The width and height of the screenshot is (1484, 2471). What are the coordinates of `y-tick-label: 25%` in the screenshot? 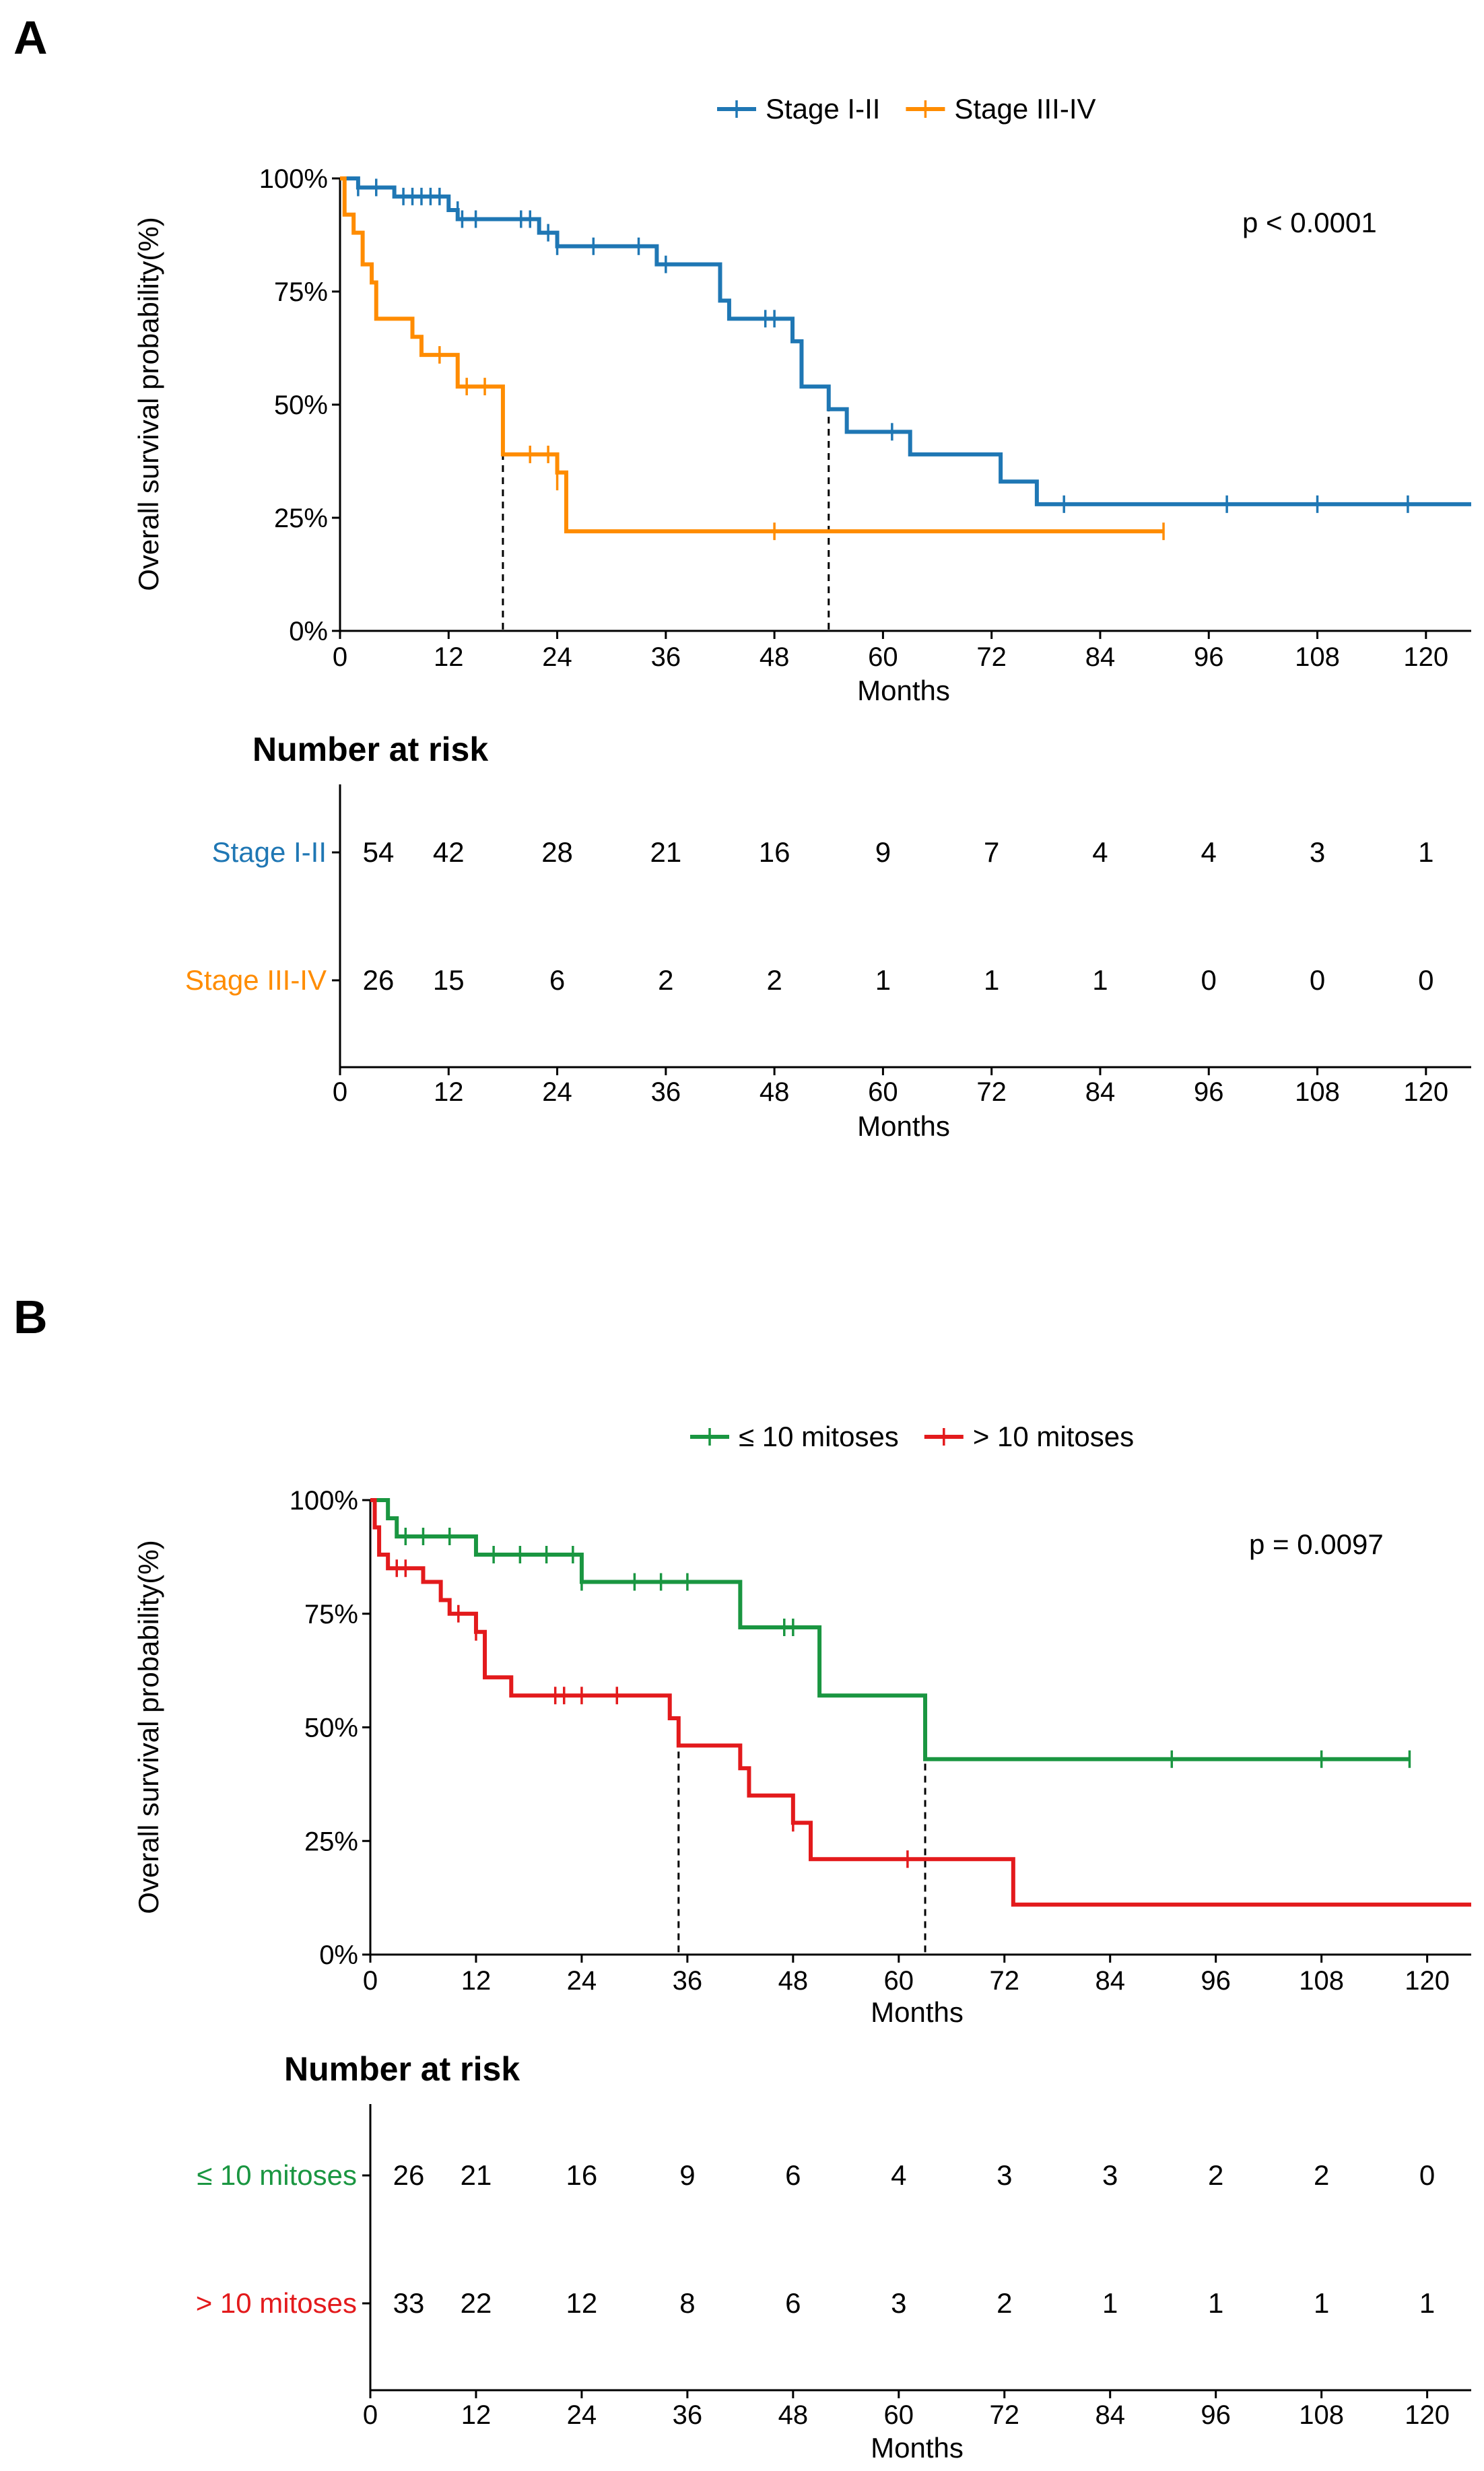 It's located at (331, 1841).